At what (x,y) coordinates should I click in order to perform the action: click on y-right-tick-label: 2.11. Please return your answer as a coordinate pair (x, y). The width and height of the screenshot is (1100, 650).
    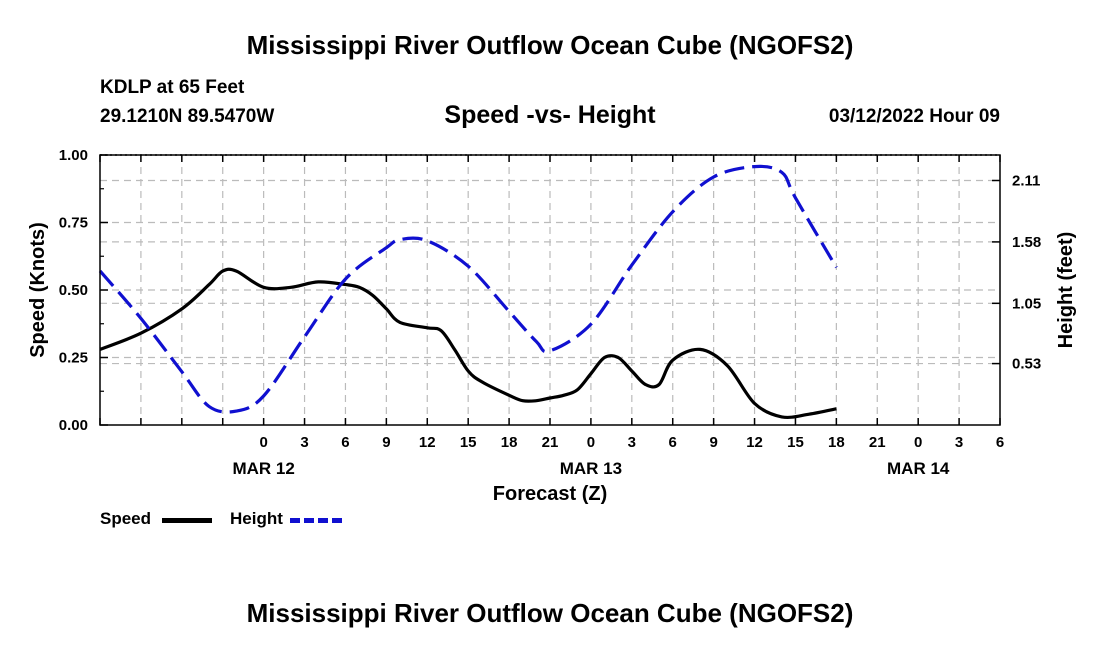
    Looking at the image, I should click on (1026, 180).